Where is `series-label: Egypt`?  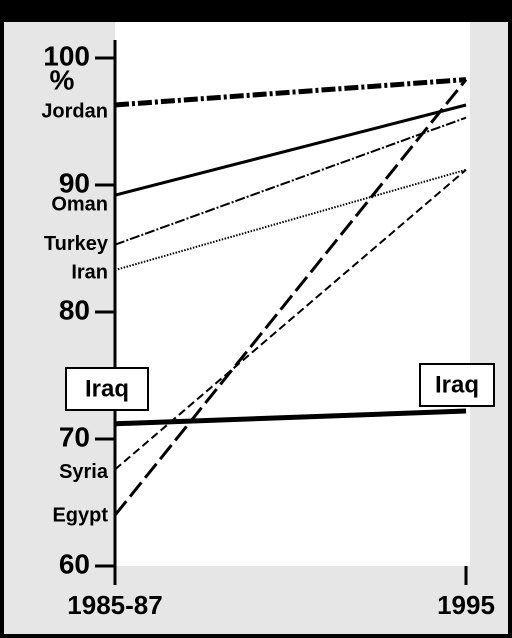
series-label: Egypt is located at coordinates (80, 515).